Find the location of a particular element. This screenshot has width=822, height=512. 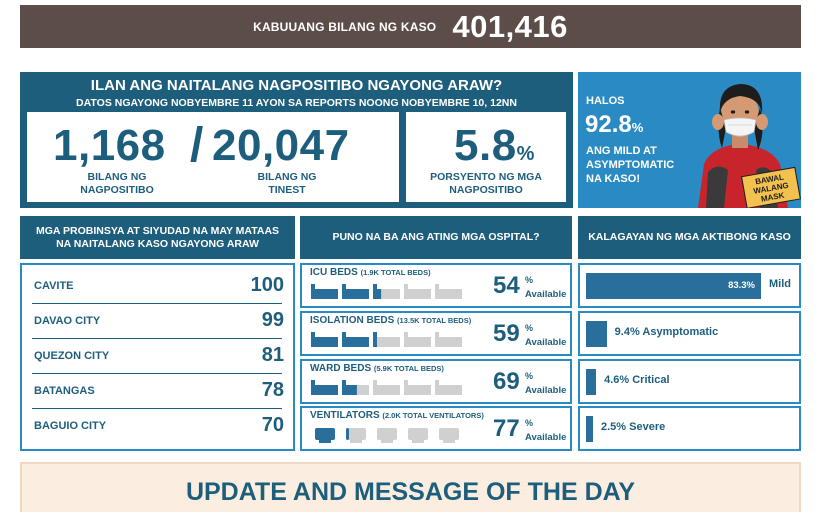

total-cases-label: KABUUANG BILANG NG KASO is located at coordinates (345, 26).